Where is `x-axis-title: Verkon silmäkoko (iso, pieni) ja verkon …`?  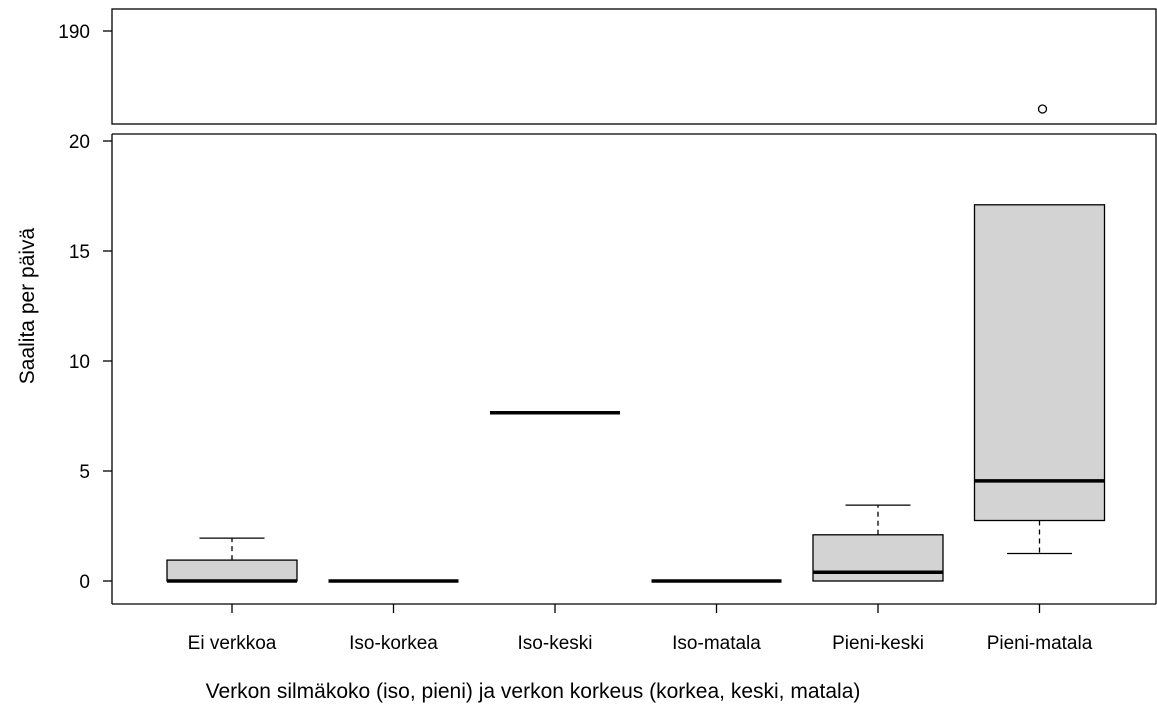 x-axis-title: Verkon silmäkoko (iso, pieni) ja verkon … is located at coordinates (533, 691).